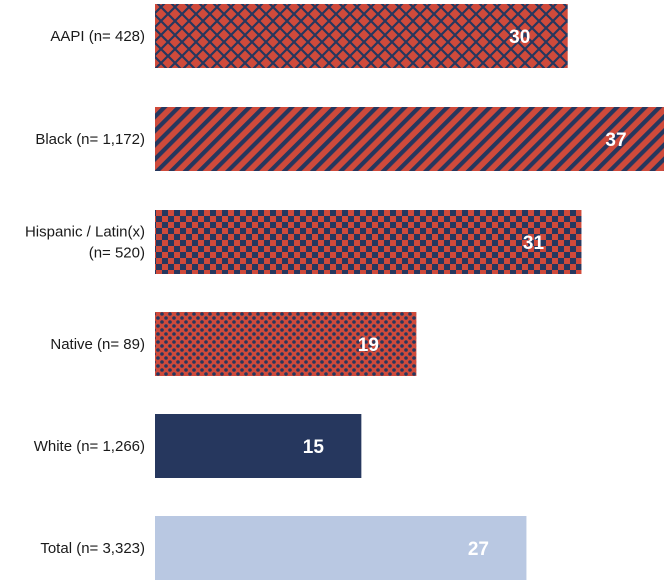 The image size is (664, 580). I want to click on category-label: Black (n= 1,172), so click(90, 139).